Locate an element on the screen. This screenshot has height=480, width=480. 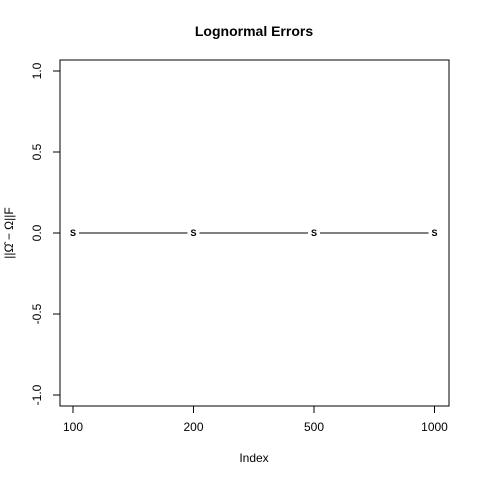
x-tick-label: 200 is located at coordinates (193, 427).